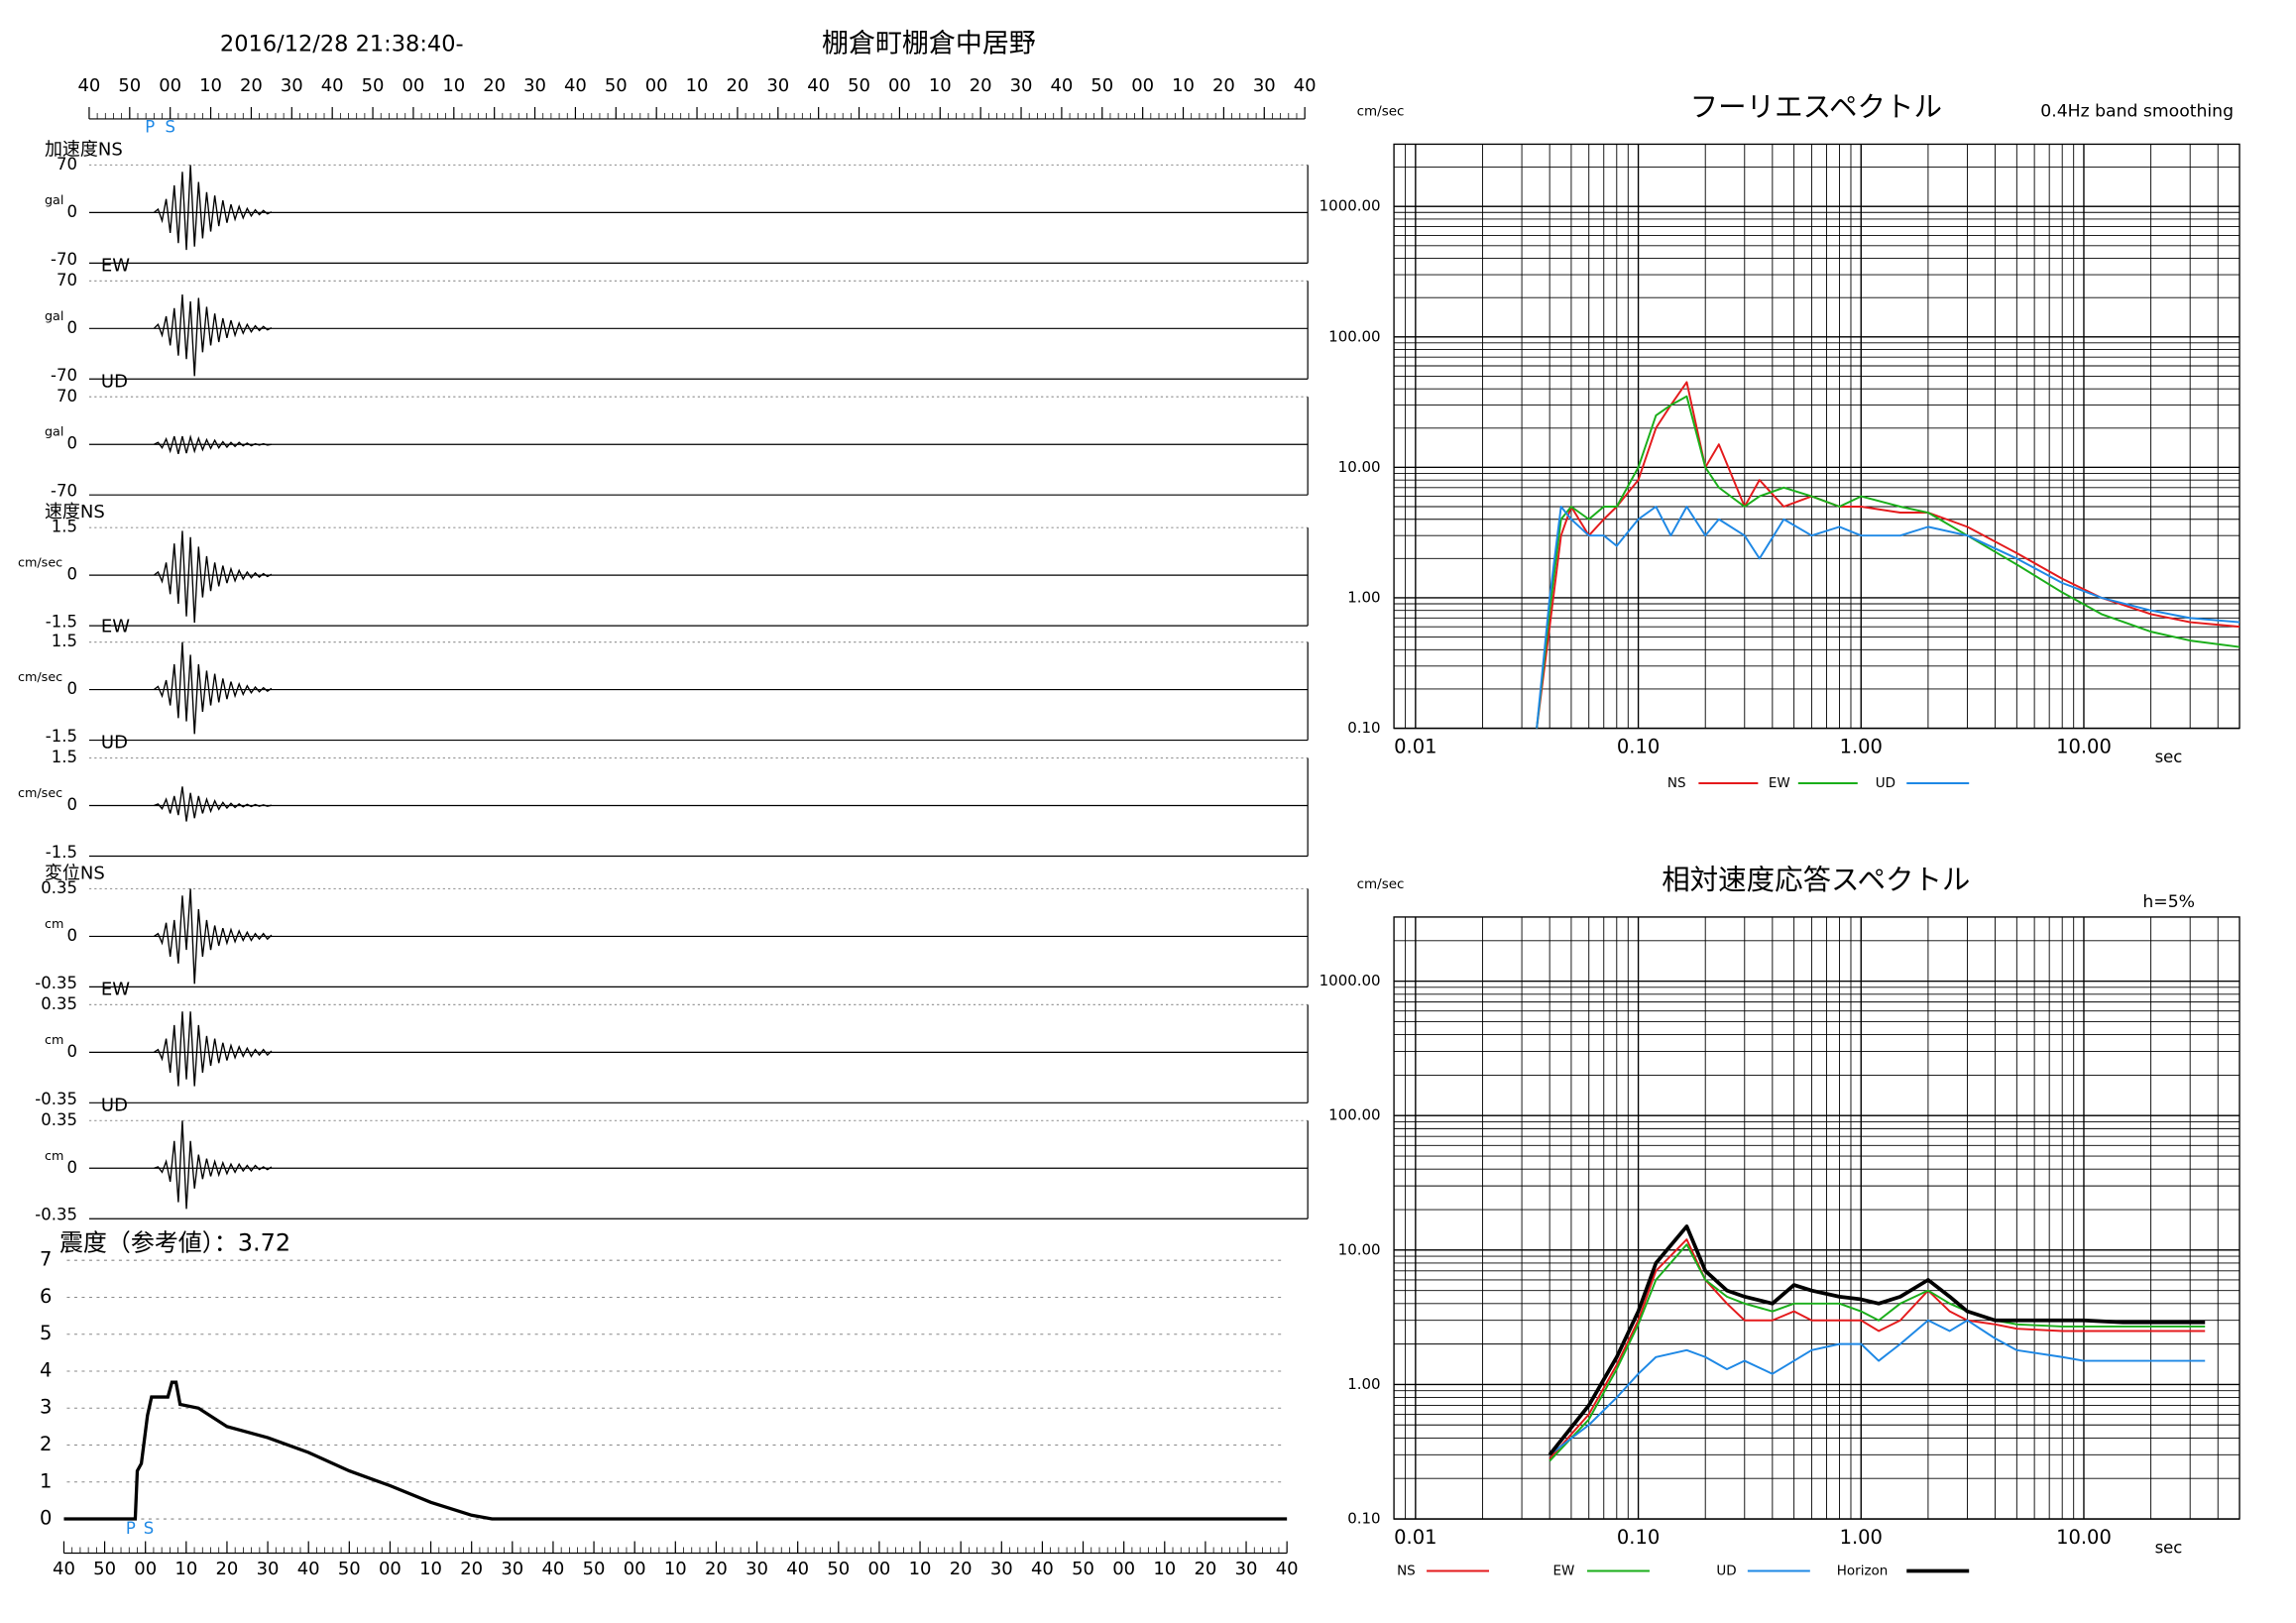 This screenshot has height=1623, width=2296. What do you see at coordinates (149, 1528) in the screenshot?
I see `pick-label: S` at bounding box center [149, 1528].